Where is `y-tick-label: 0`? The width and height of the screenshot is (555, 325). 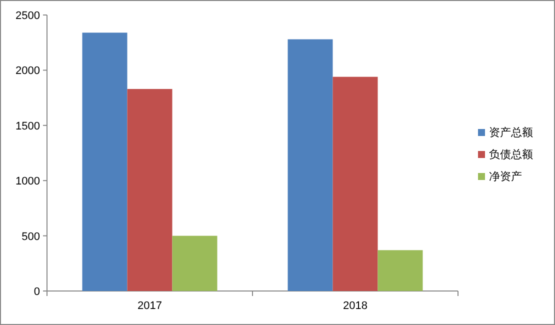 y-tick-label: 0 is located at coordinates (37, 292).